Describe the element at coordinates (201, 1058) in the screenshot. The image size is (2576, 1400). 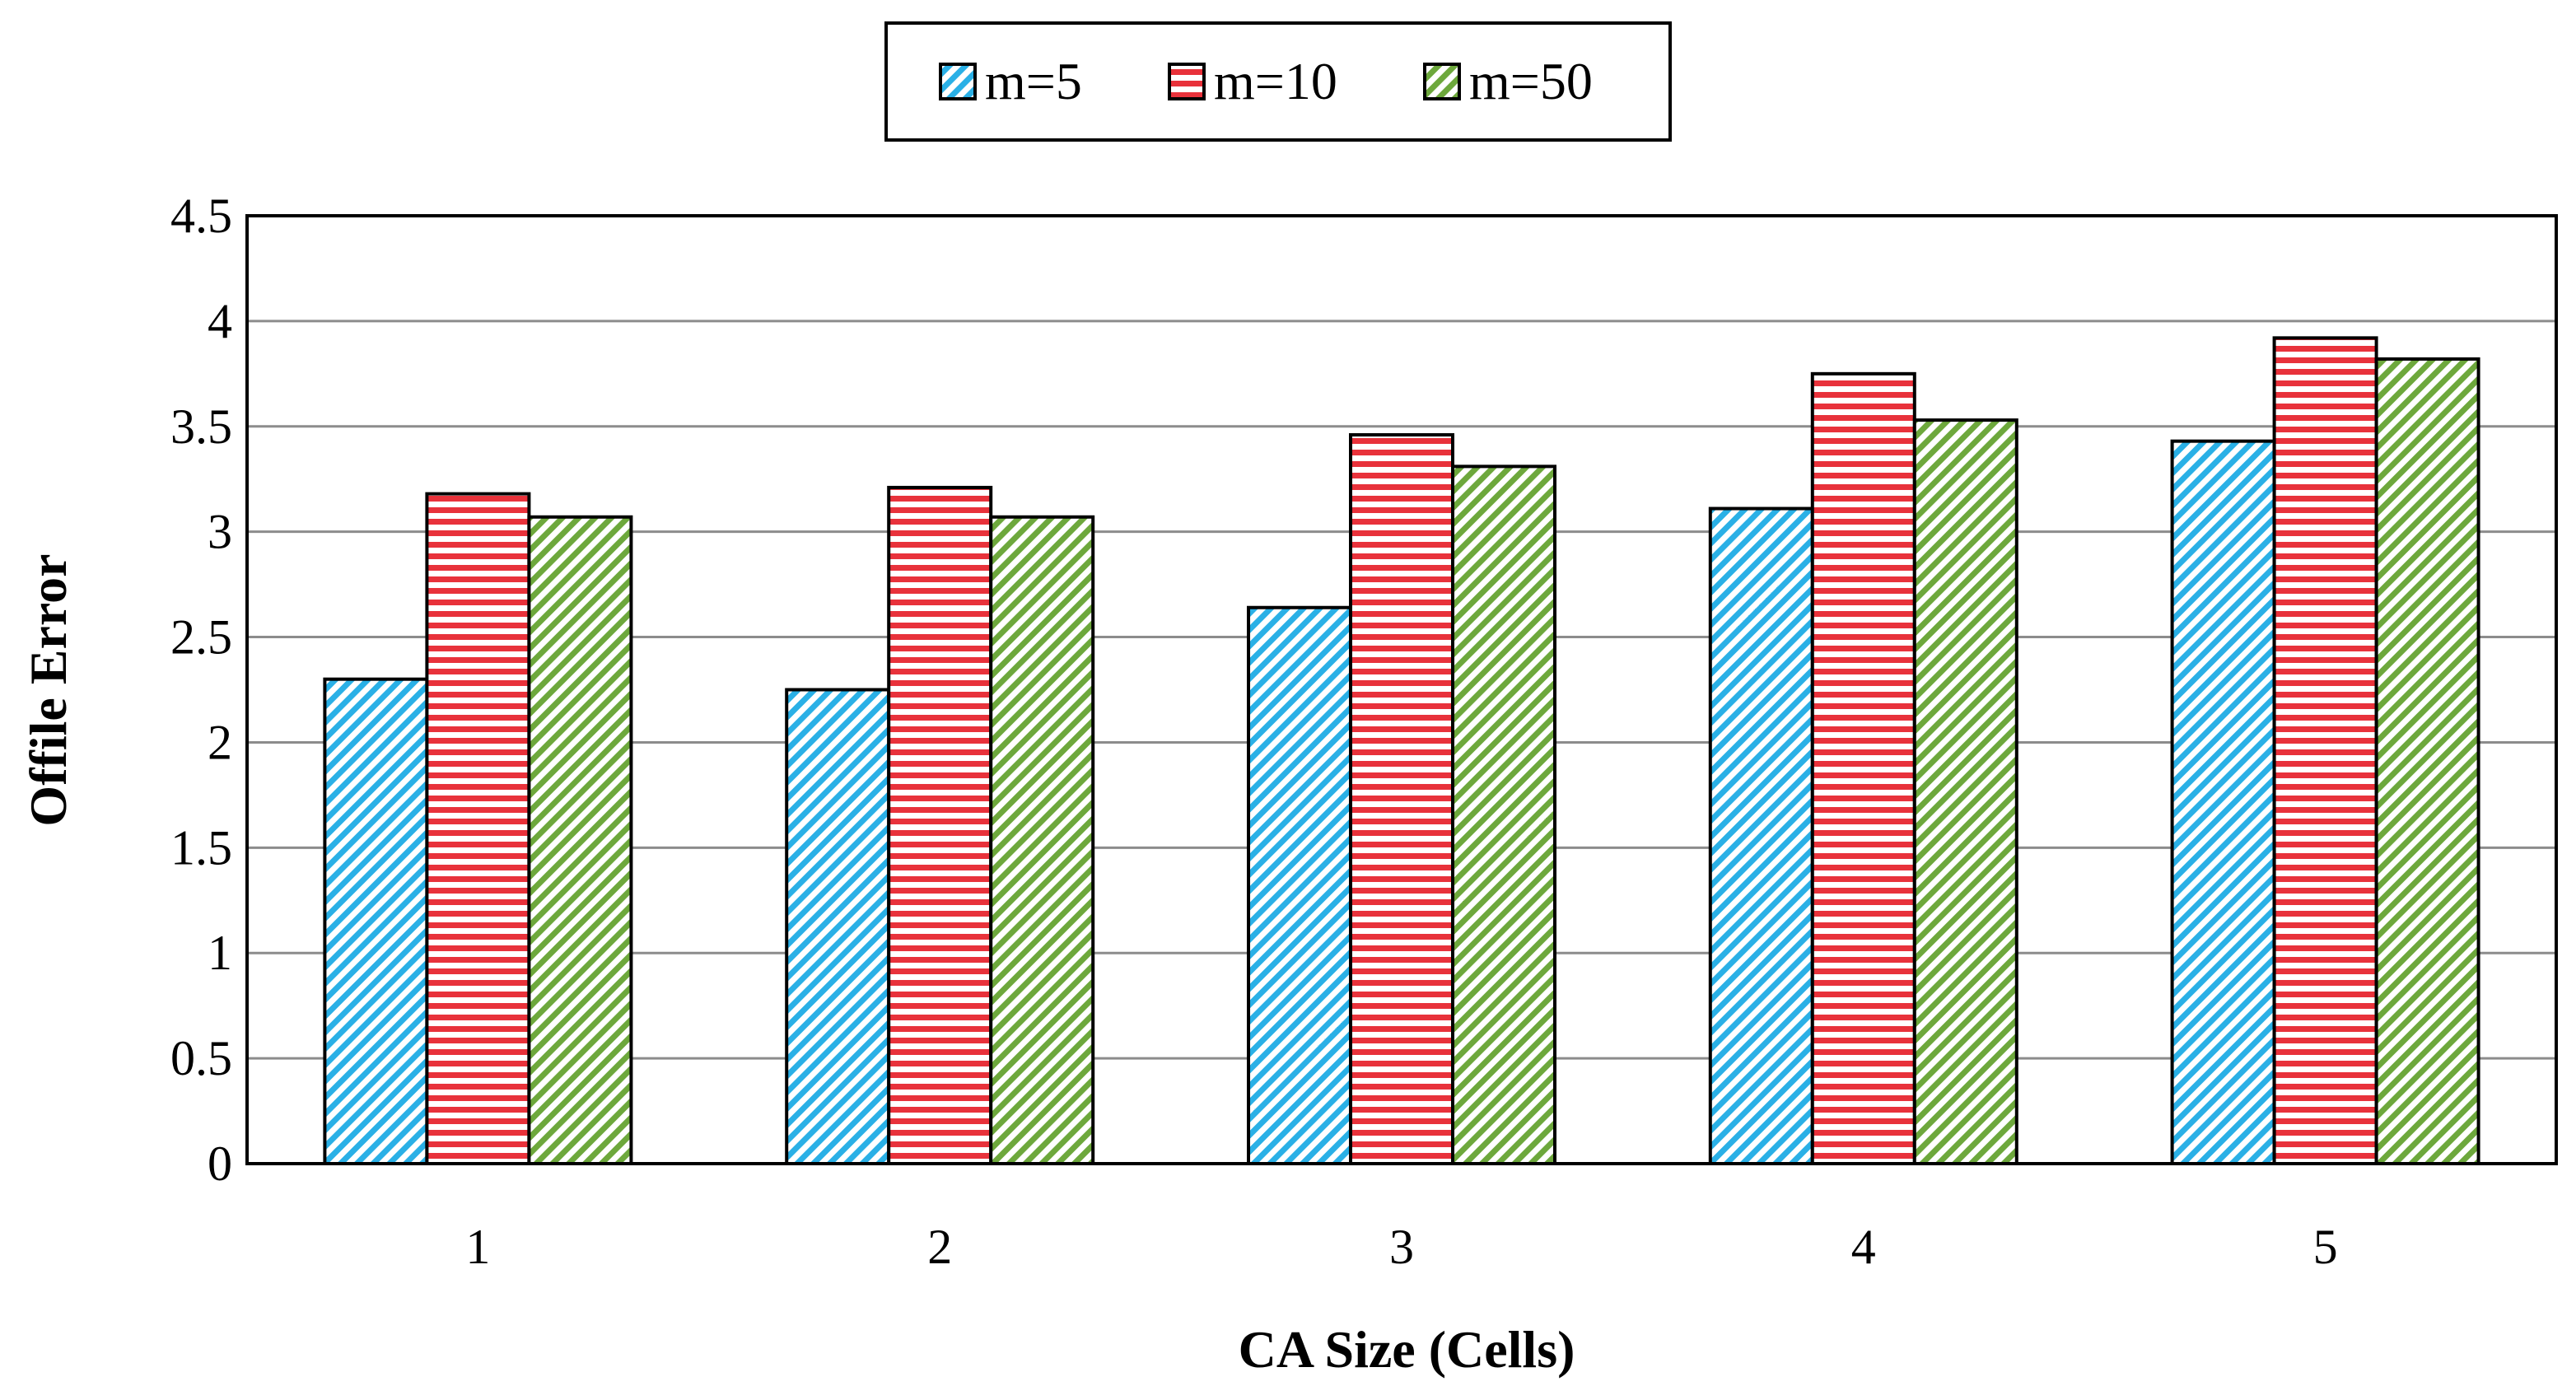
I see `y-tick-label: 0.5` at that location.